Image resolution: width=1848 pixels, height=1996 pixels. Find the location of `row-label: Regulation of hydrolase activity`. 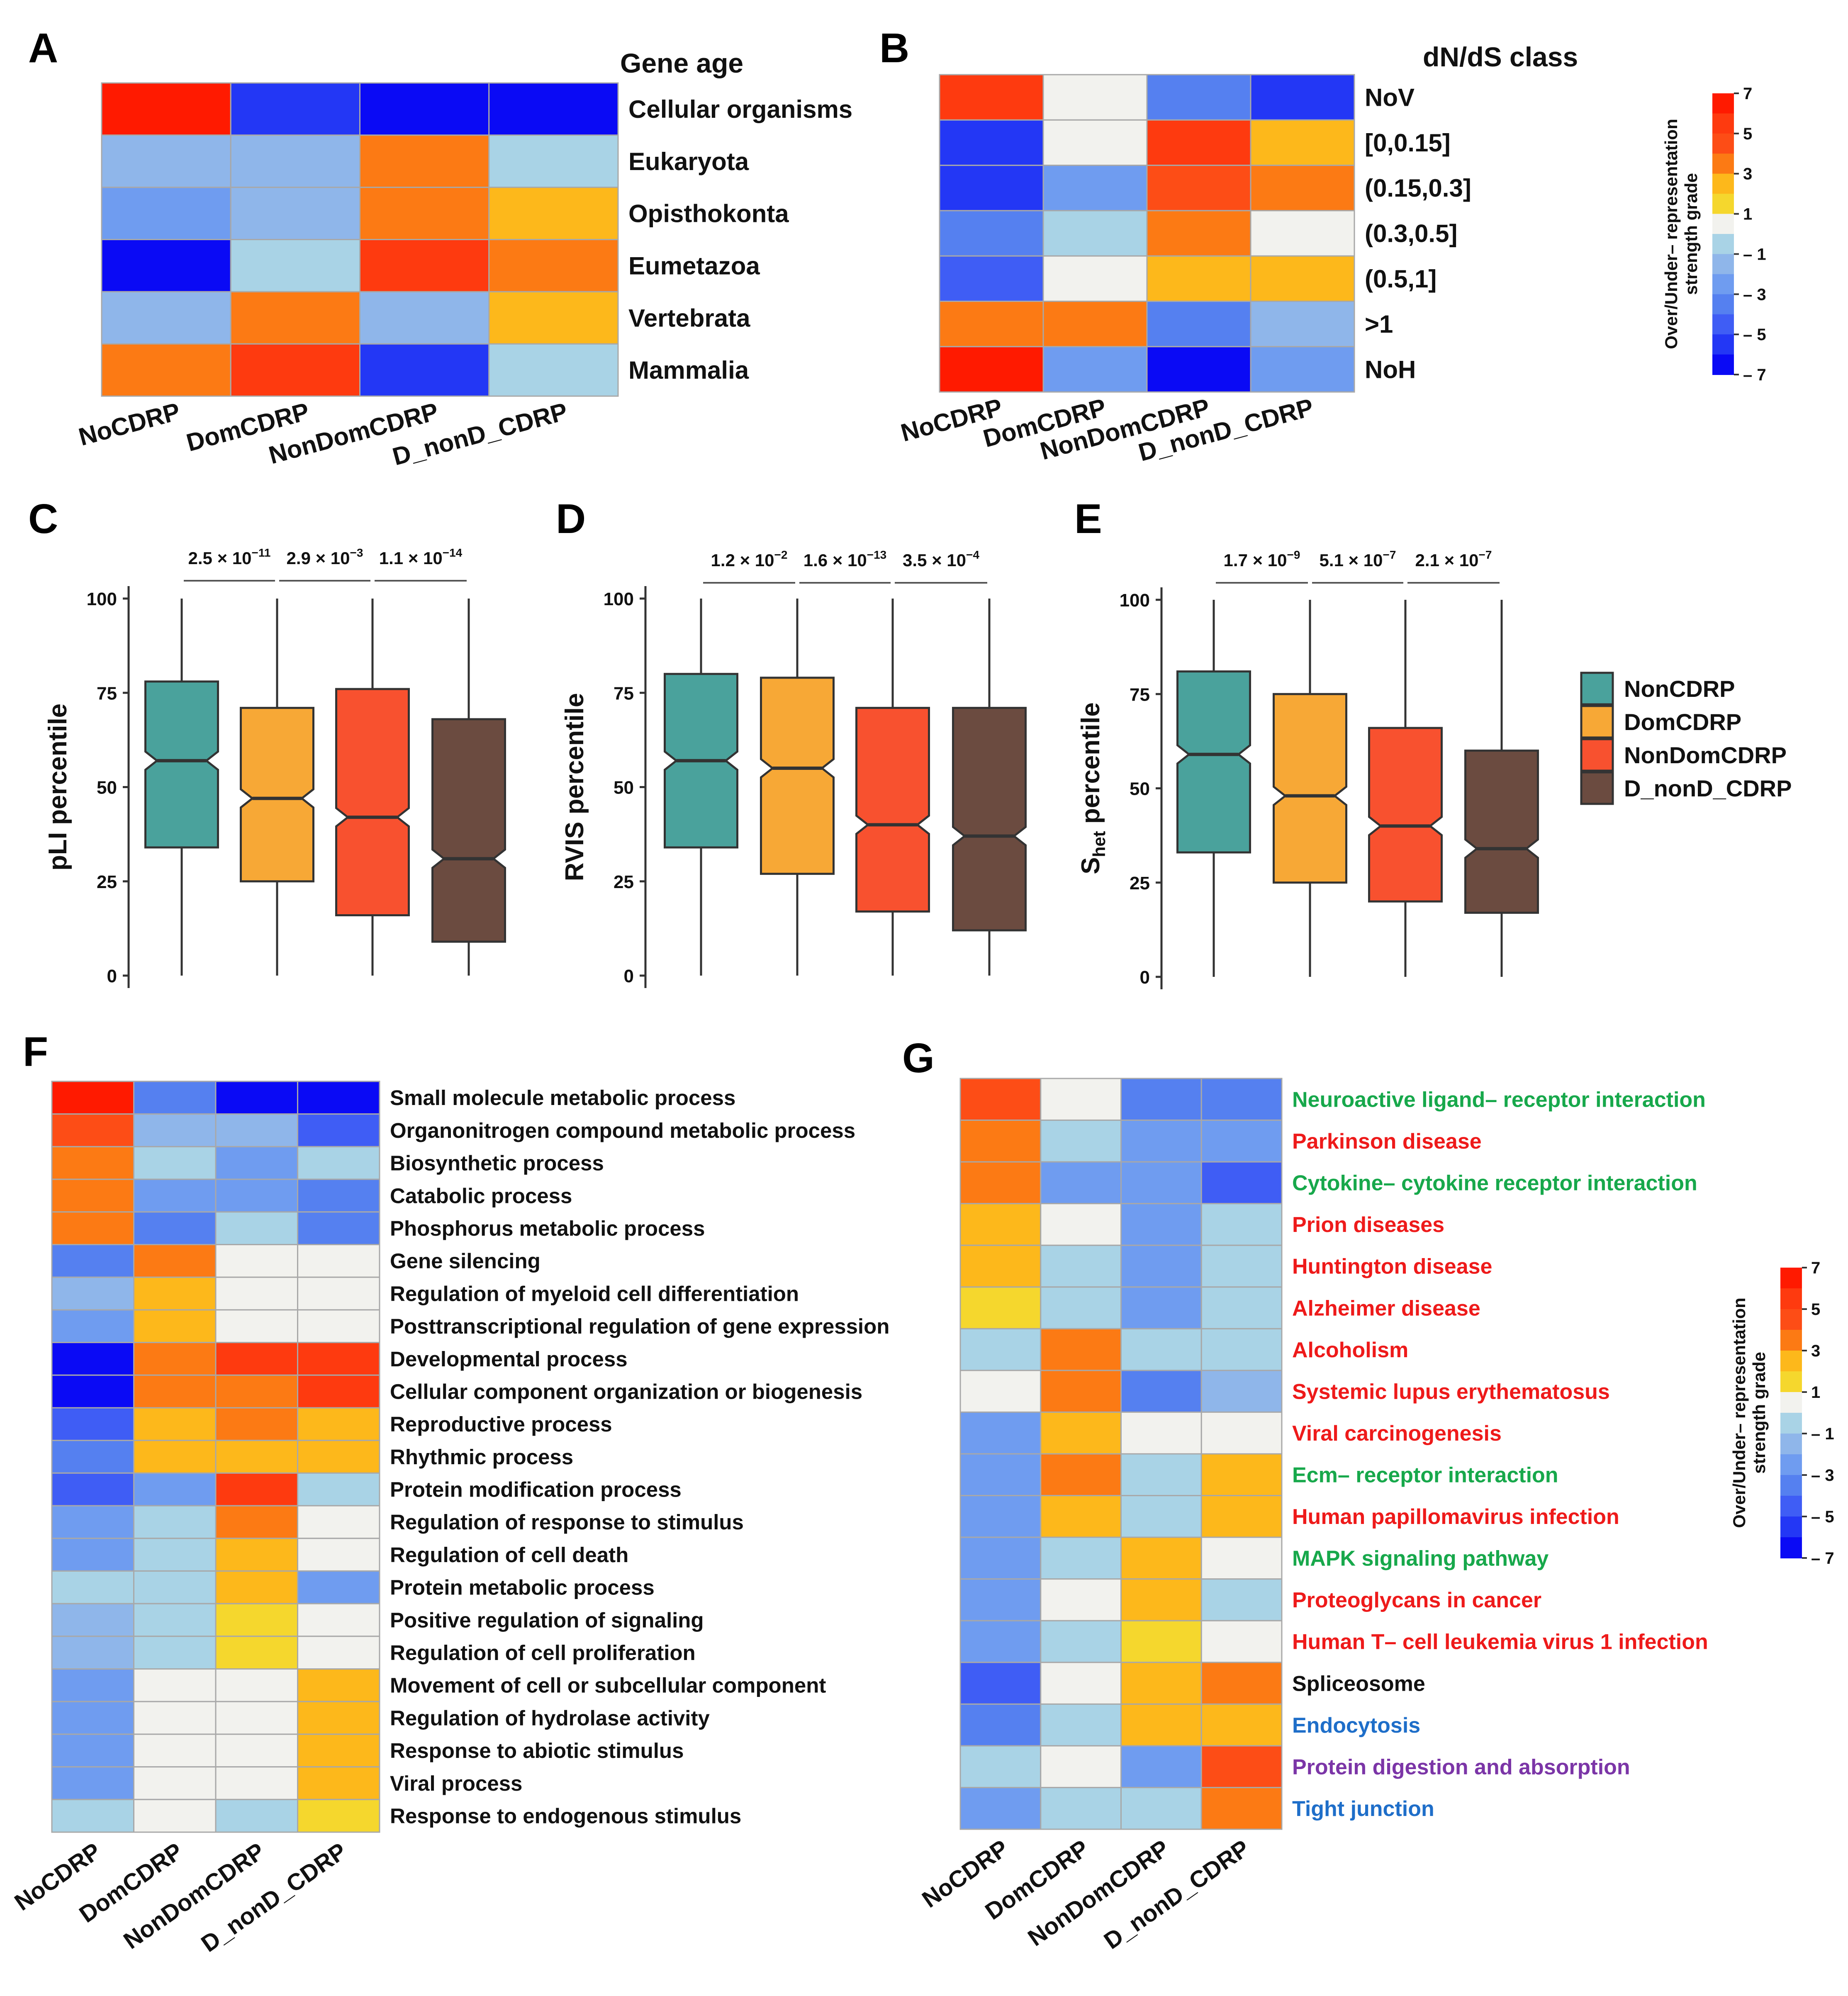

row-label: Regulation of hydrolase activity is located at coordinates (550, 1718).